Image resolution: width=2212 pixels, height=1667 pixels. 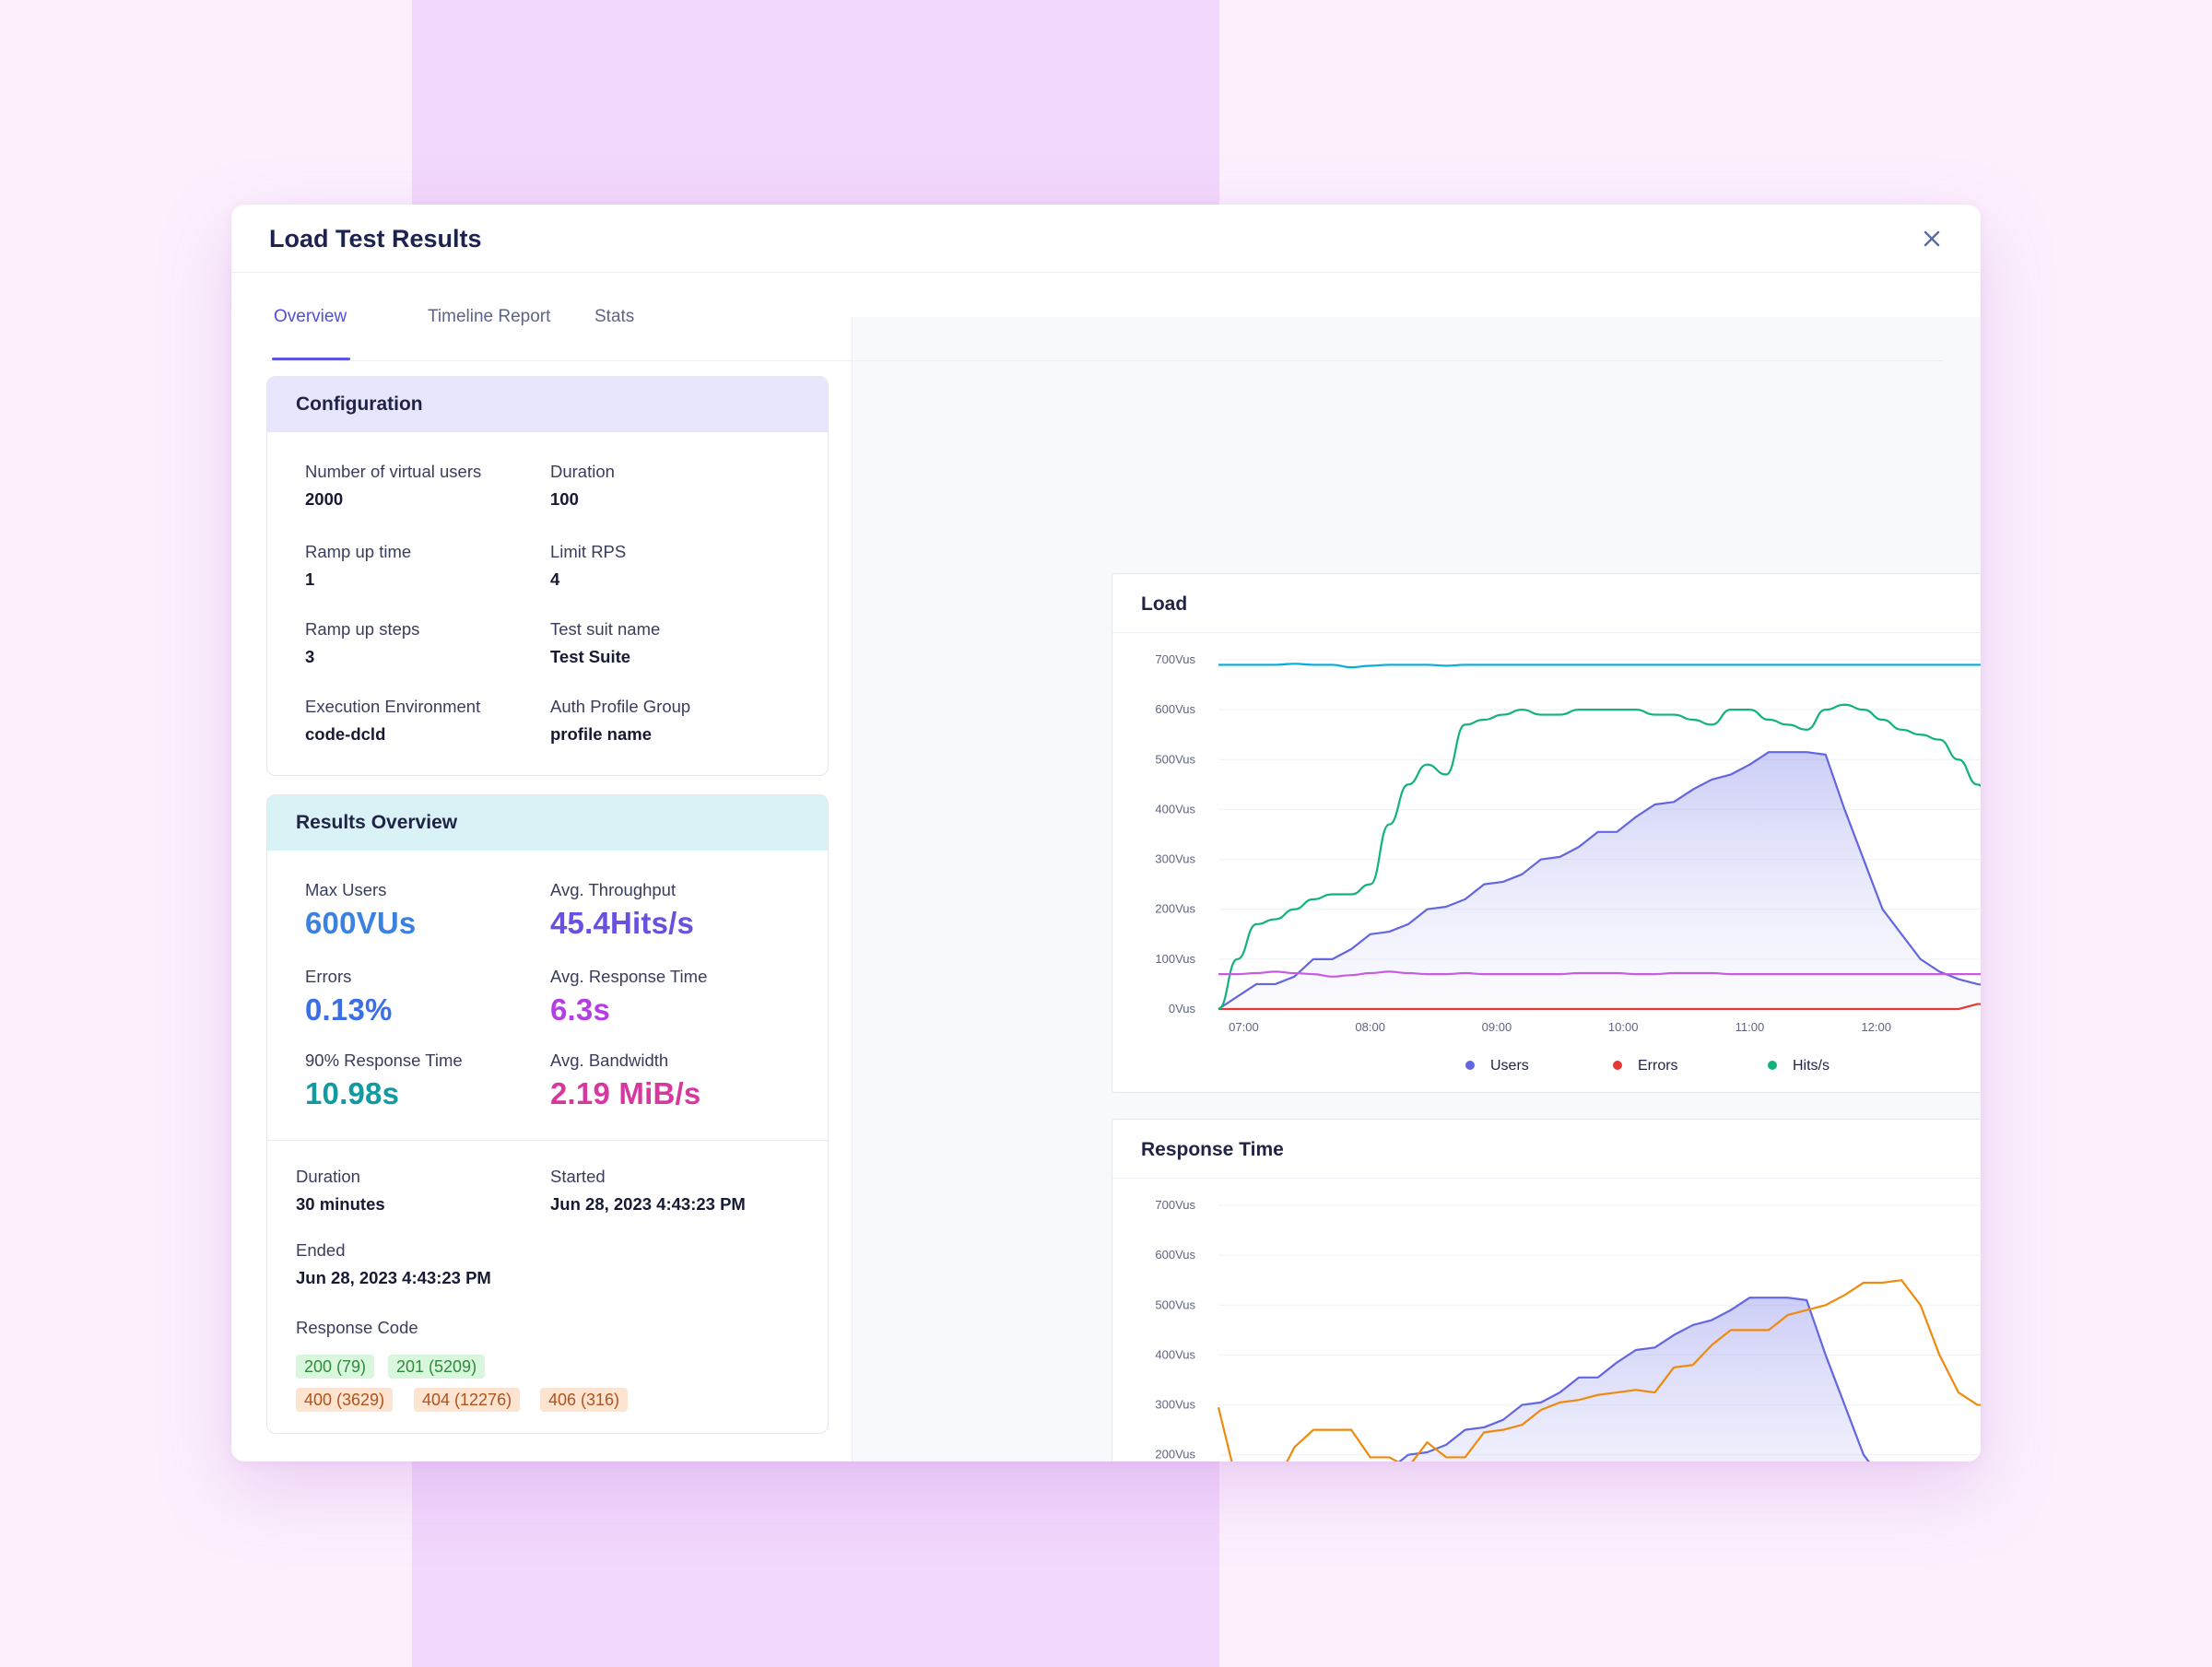 What do you see at coordinates (1623, 1027) in the screenshot?
I see `x-tick-label: 10:00` at bounding box center [1623, 1027].